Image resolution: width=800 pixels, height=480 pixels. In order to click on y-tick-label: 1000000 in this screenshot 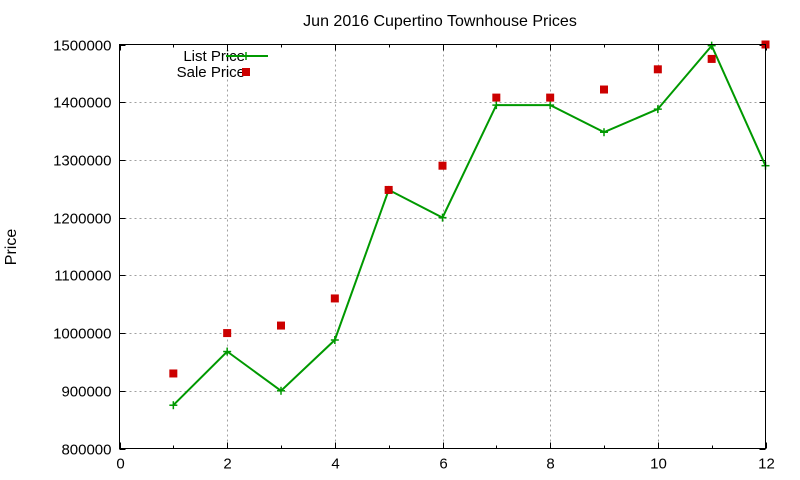, I will do `click(82, 334)`.